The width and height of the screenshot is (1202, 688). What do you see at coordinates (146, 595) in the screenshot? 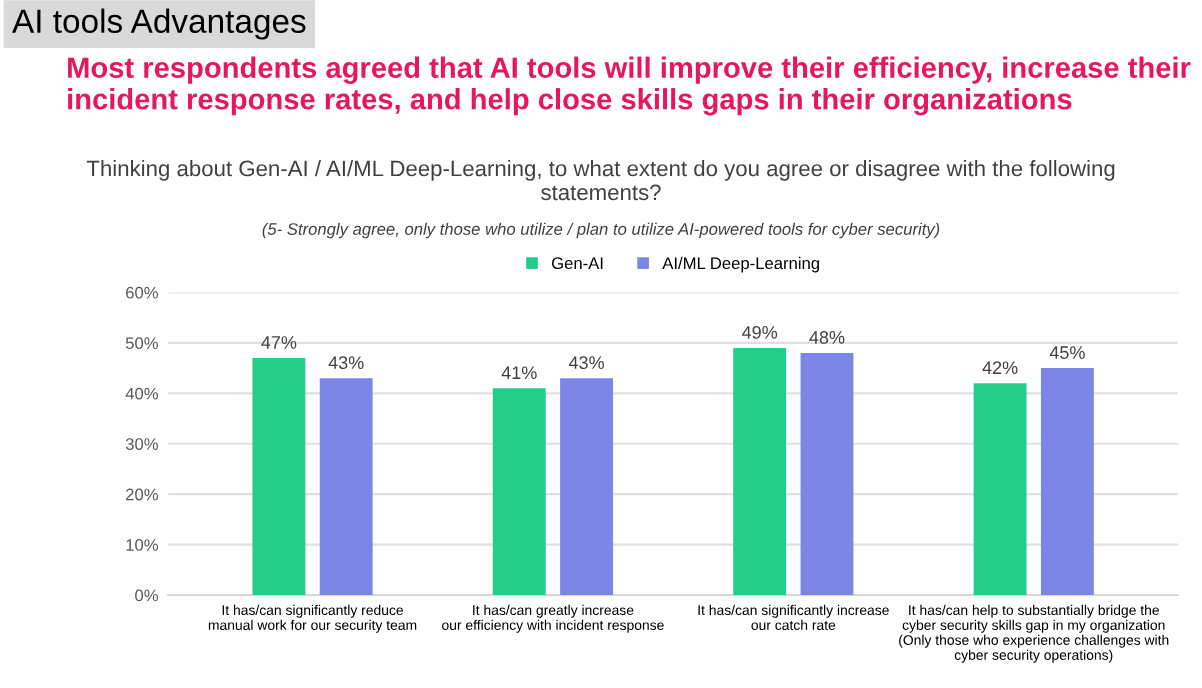
I see `y-tick-label: 0%` at bounding box center [146, 595].